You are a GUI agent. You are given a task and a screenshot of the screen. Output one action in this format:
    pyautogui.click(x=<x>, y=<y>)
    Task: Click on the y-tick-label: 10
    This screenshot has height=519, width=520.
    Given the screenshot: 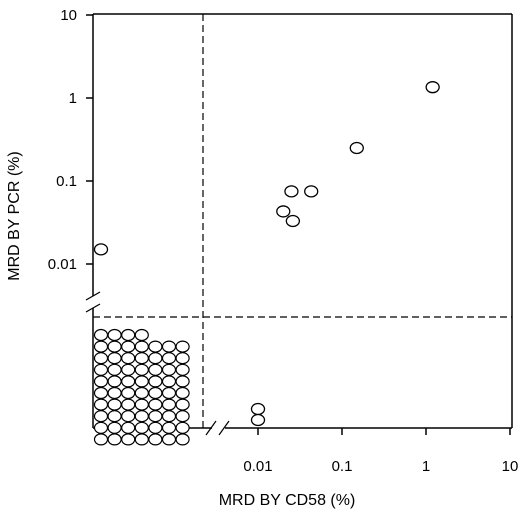 What is the action you would take?
    pyautogui.click(x=68, y=15)
    